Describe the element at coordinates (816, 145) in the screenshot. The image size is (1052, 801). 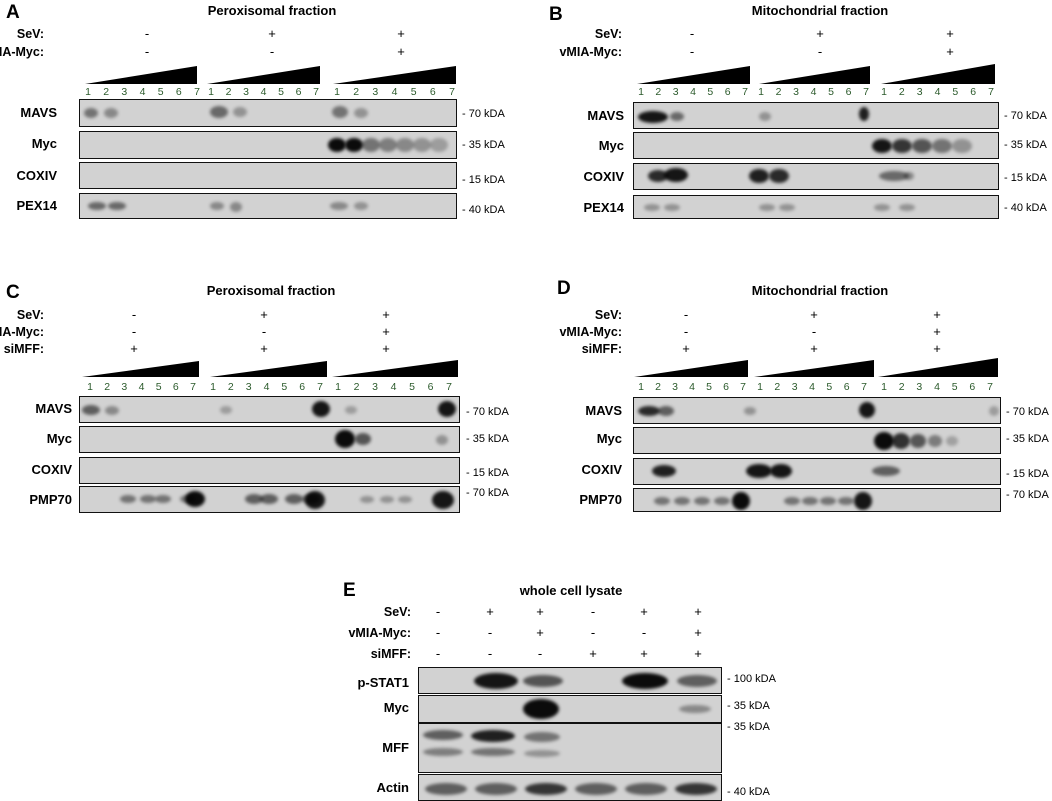
I see `blot-strip-myc` at that location.